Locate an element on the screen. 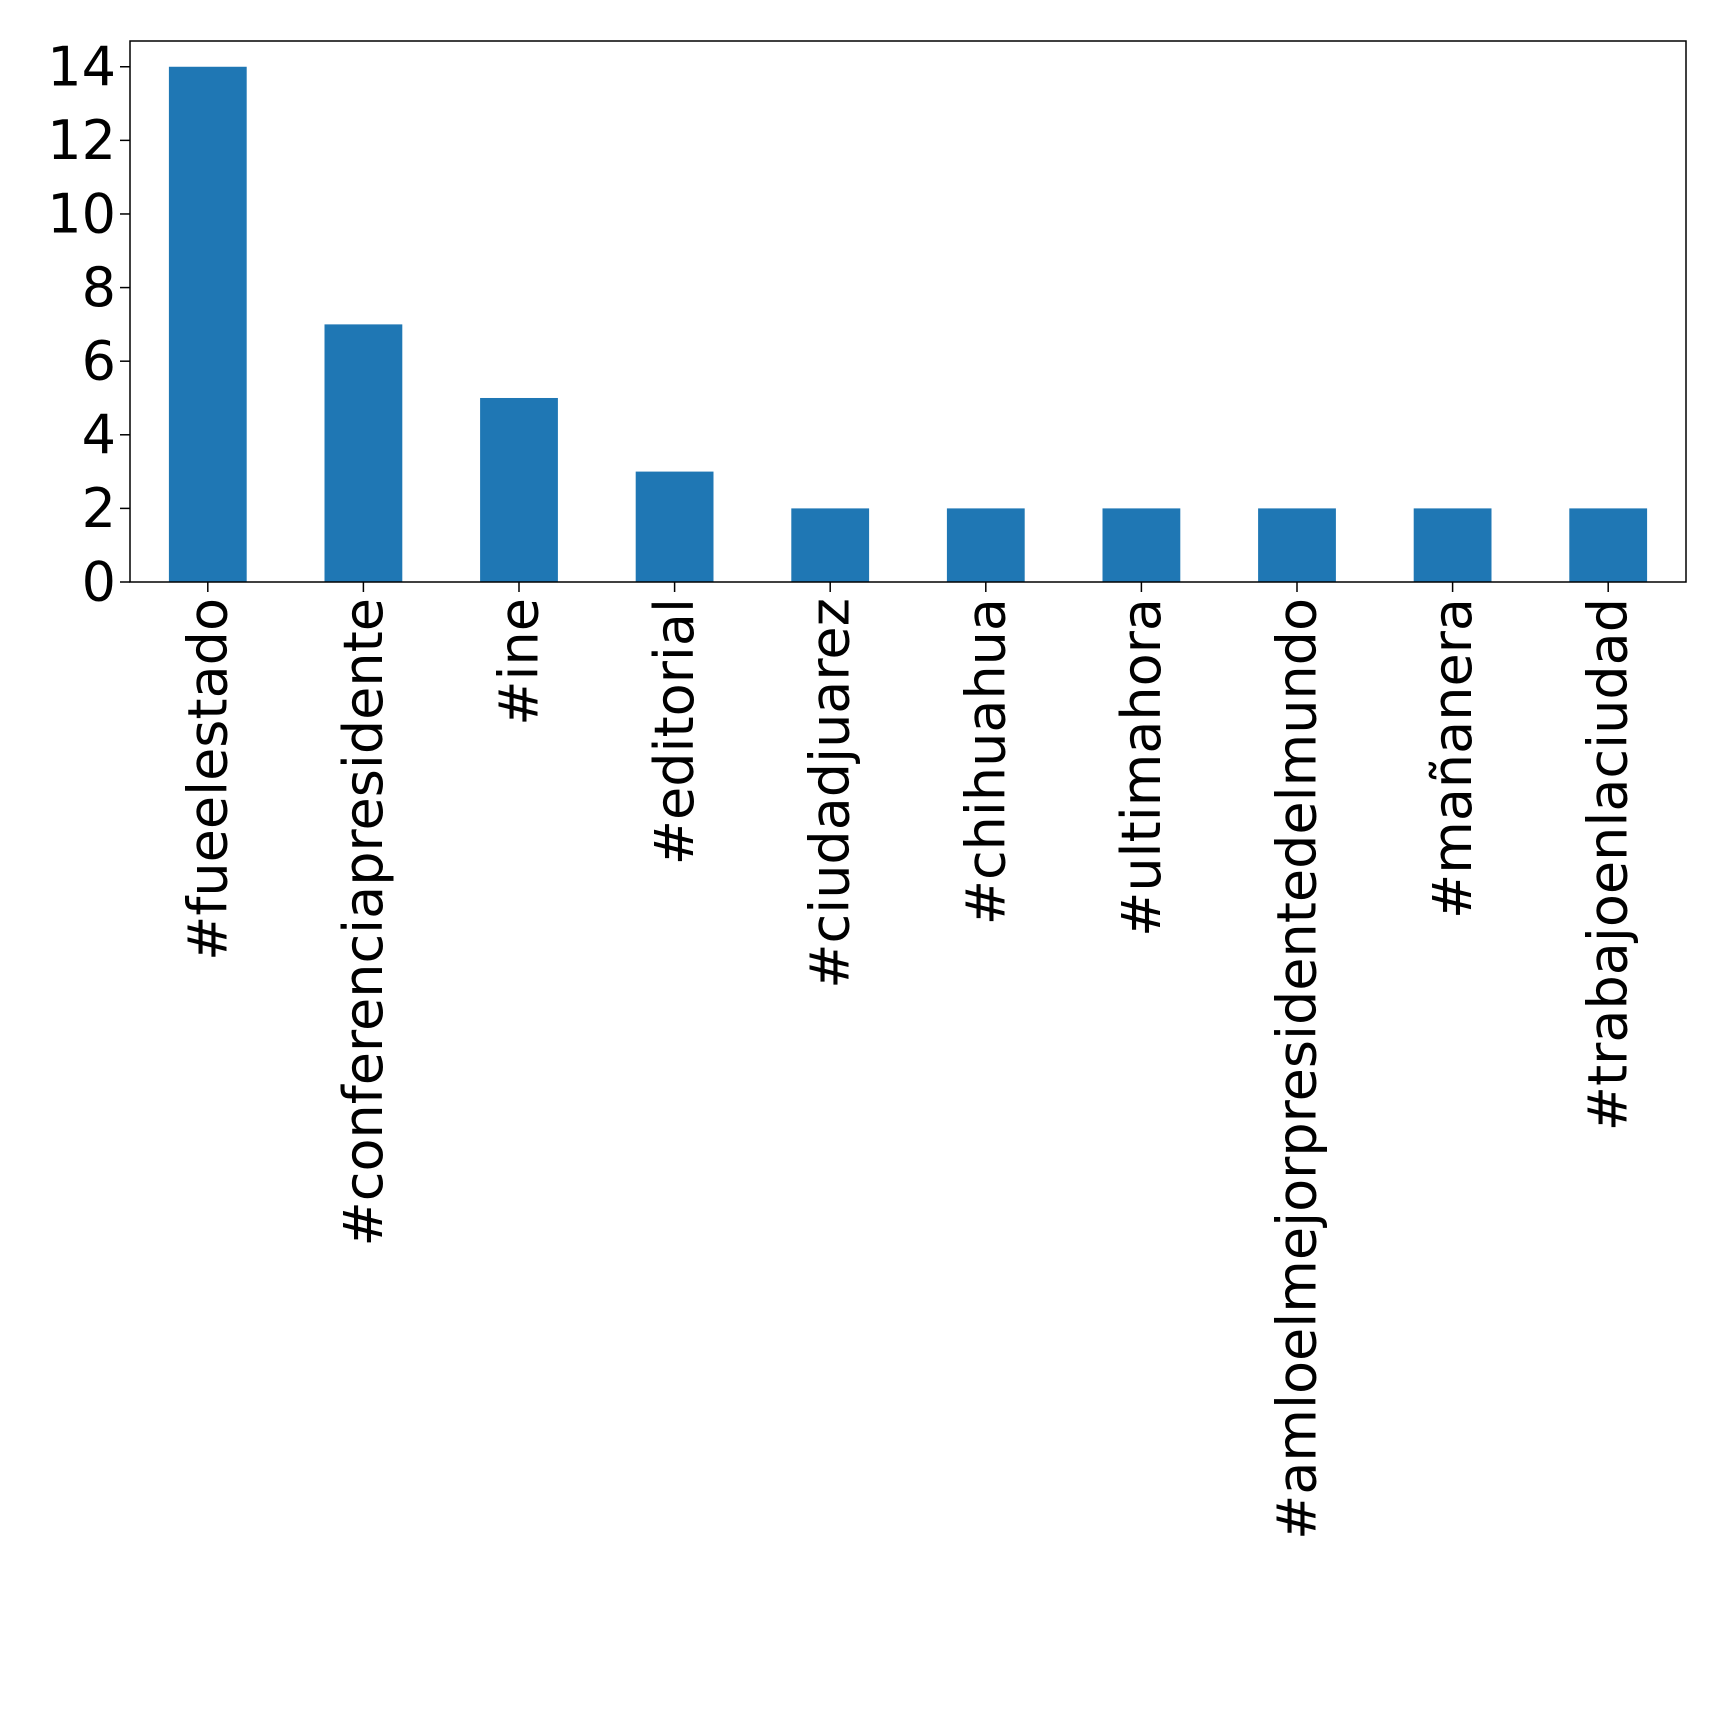 The width and height of the screenshot is (1719, 1722). y-tick-label: 0 is located at coordinates (99, 582).